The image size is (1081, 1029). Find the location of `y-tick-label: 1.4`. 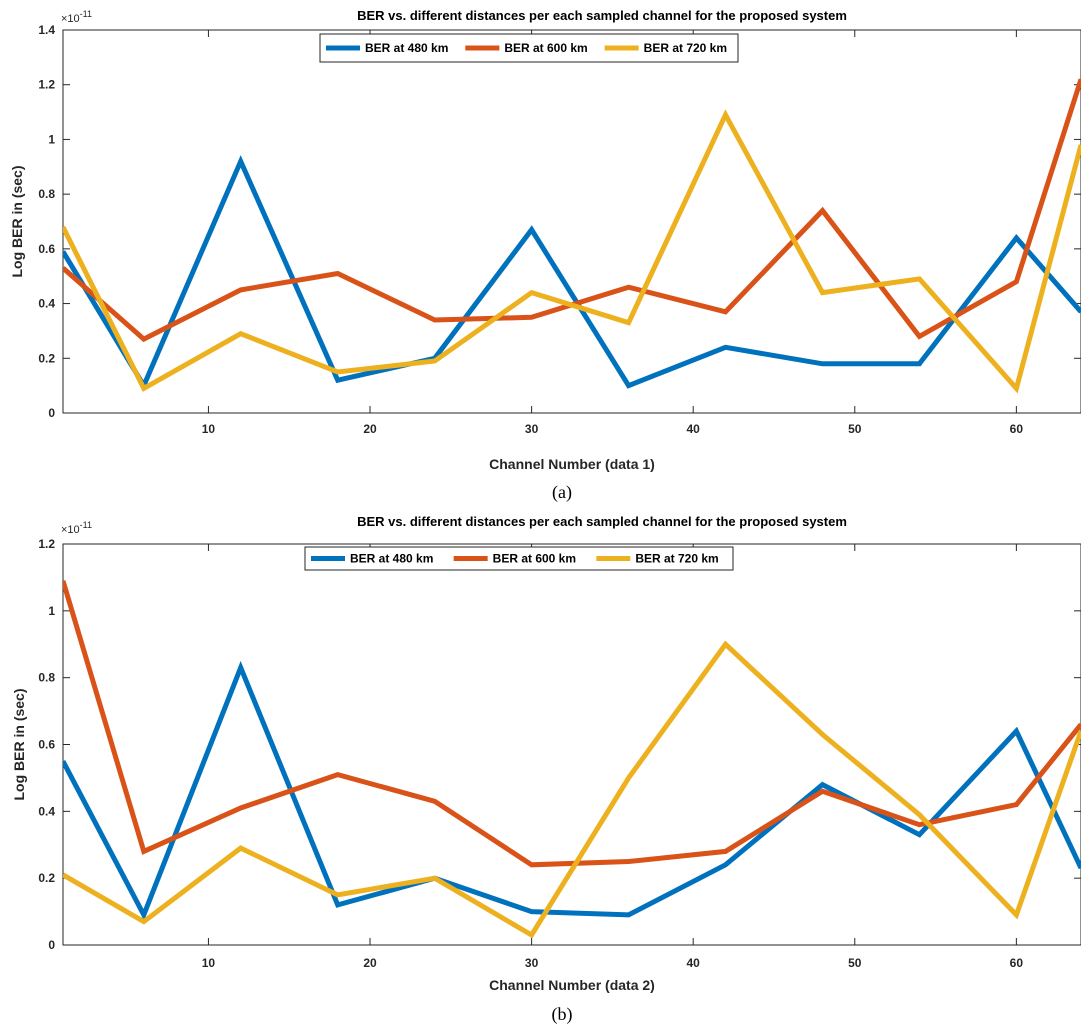

y-tick-label: 1.4 is located at coordinates (46, 30).